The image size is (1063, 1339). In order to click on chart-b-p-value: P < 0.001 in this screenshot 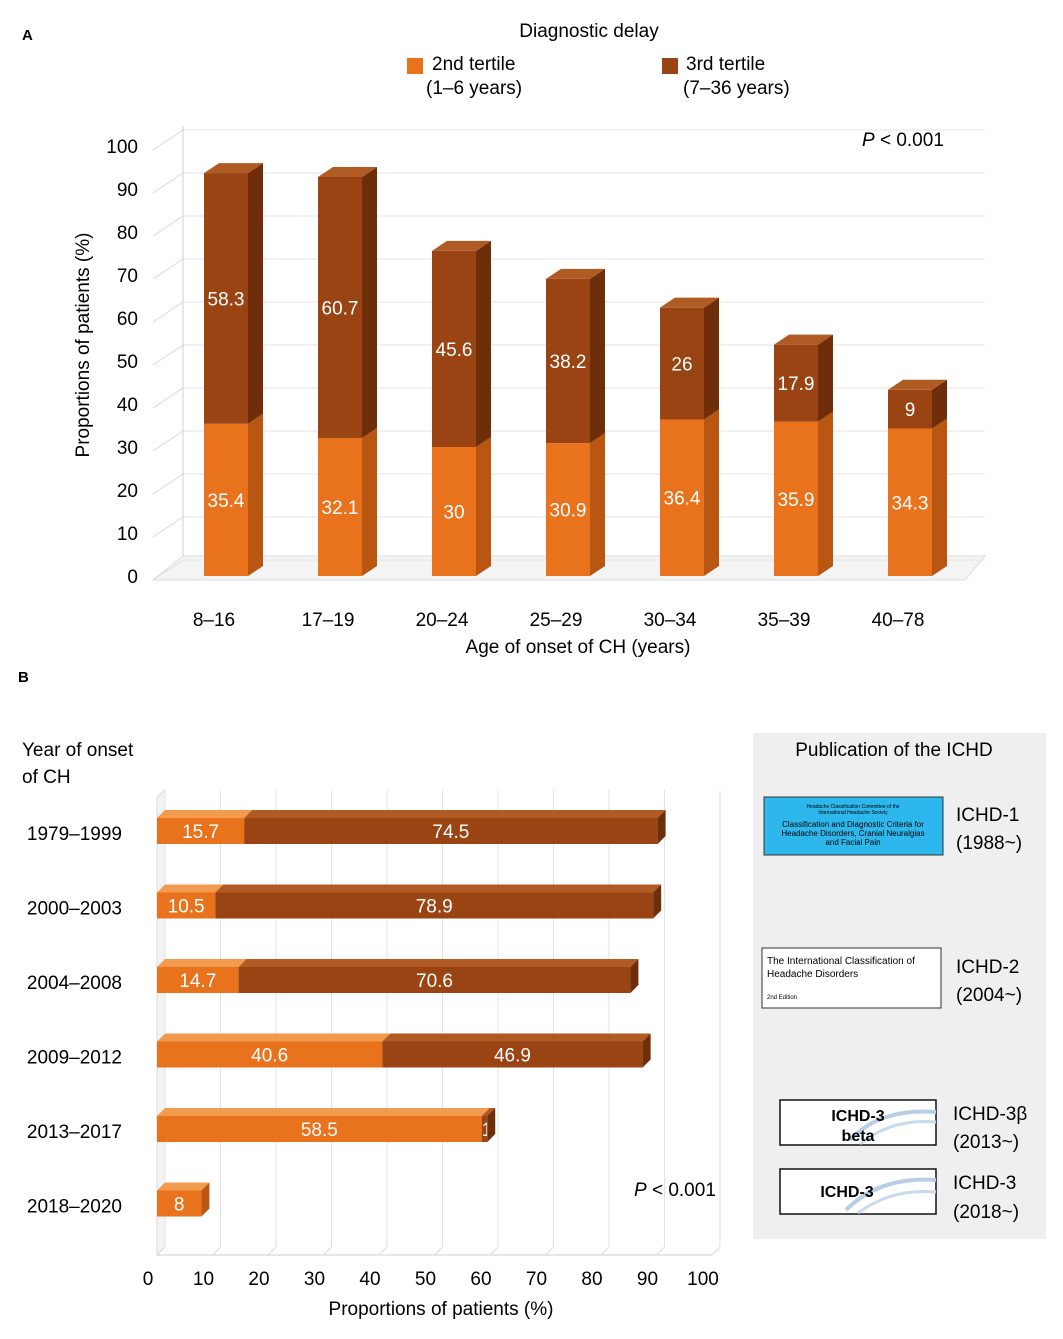, I will do `click(675, 1190)`.